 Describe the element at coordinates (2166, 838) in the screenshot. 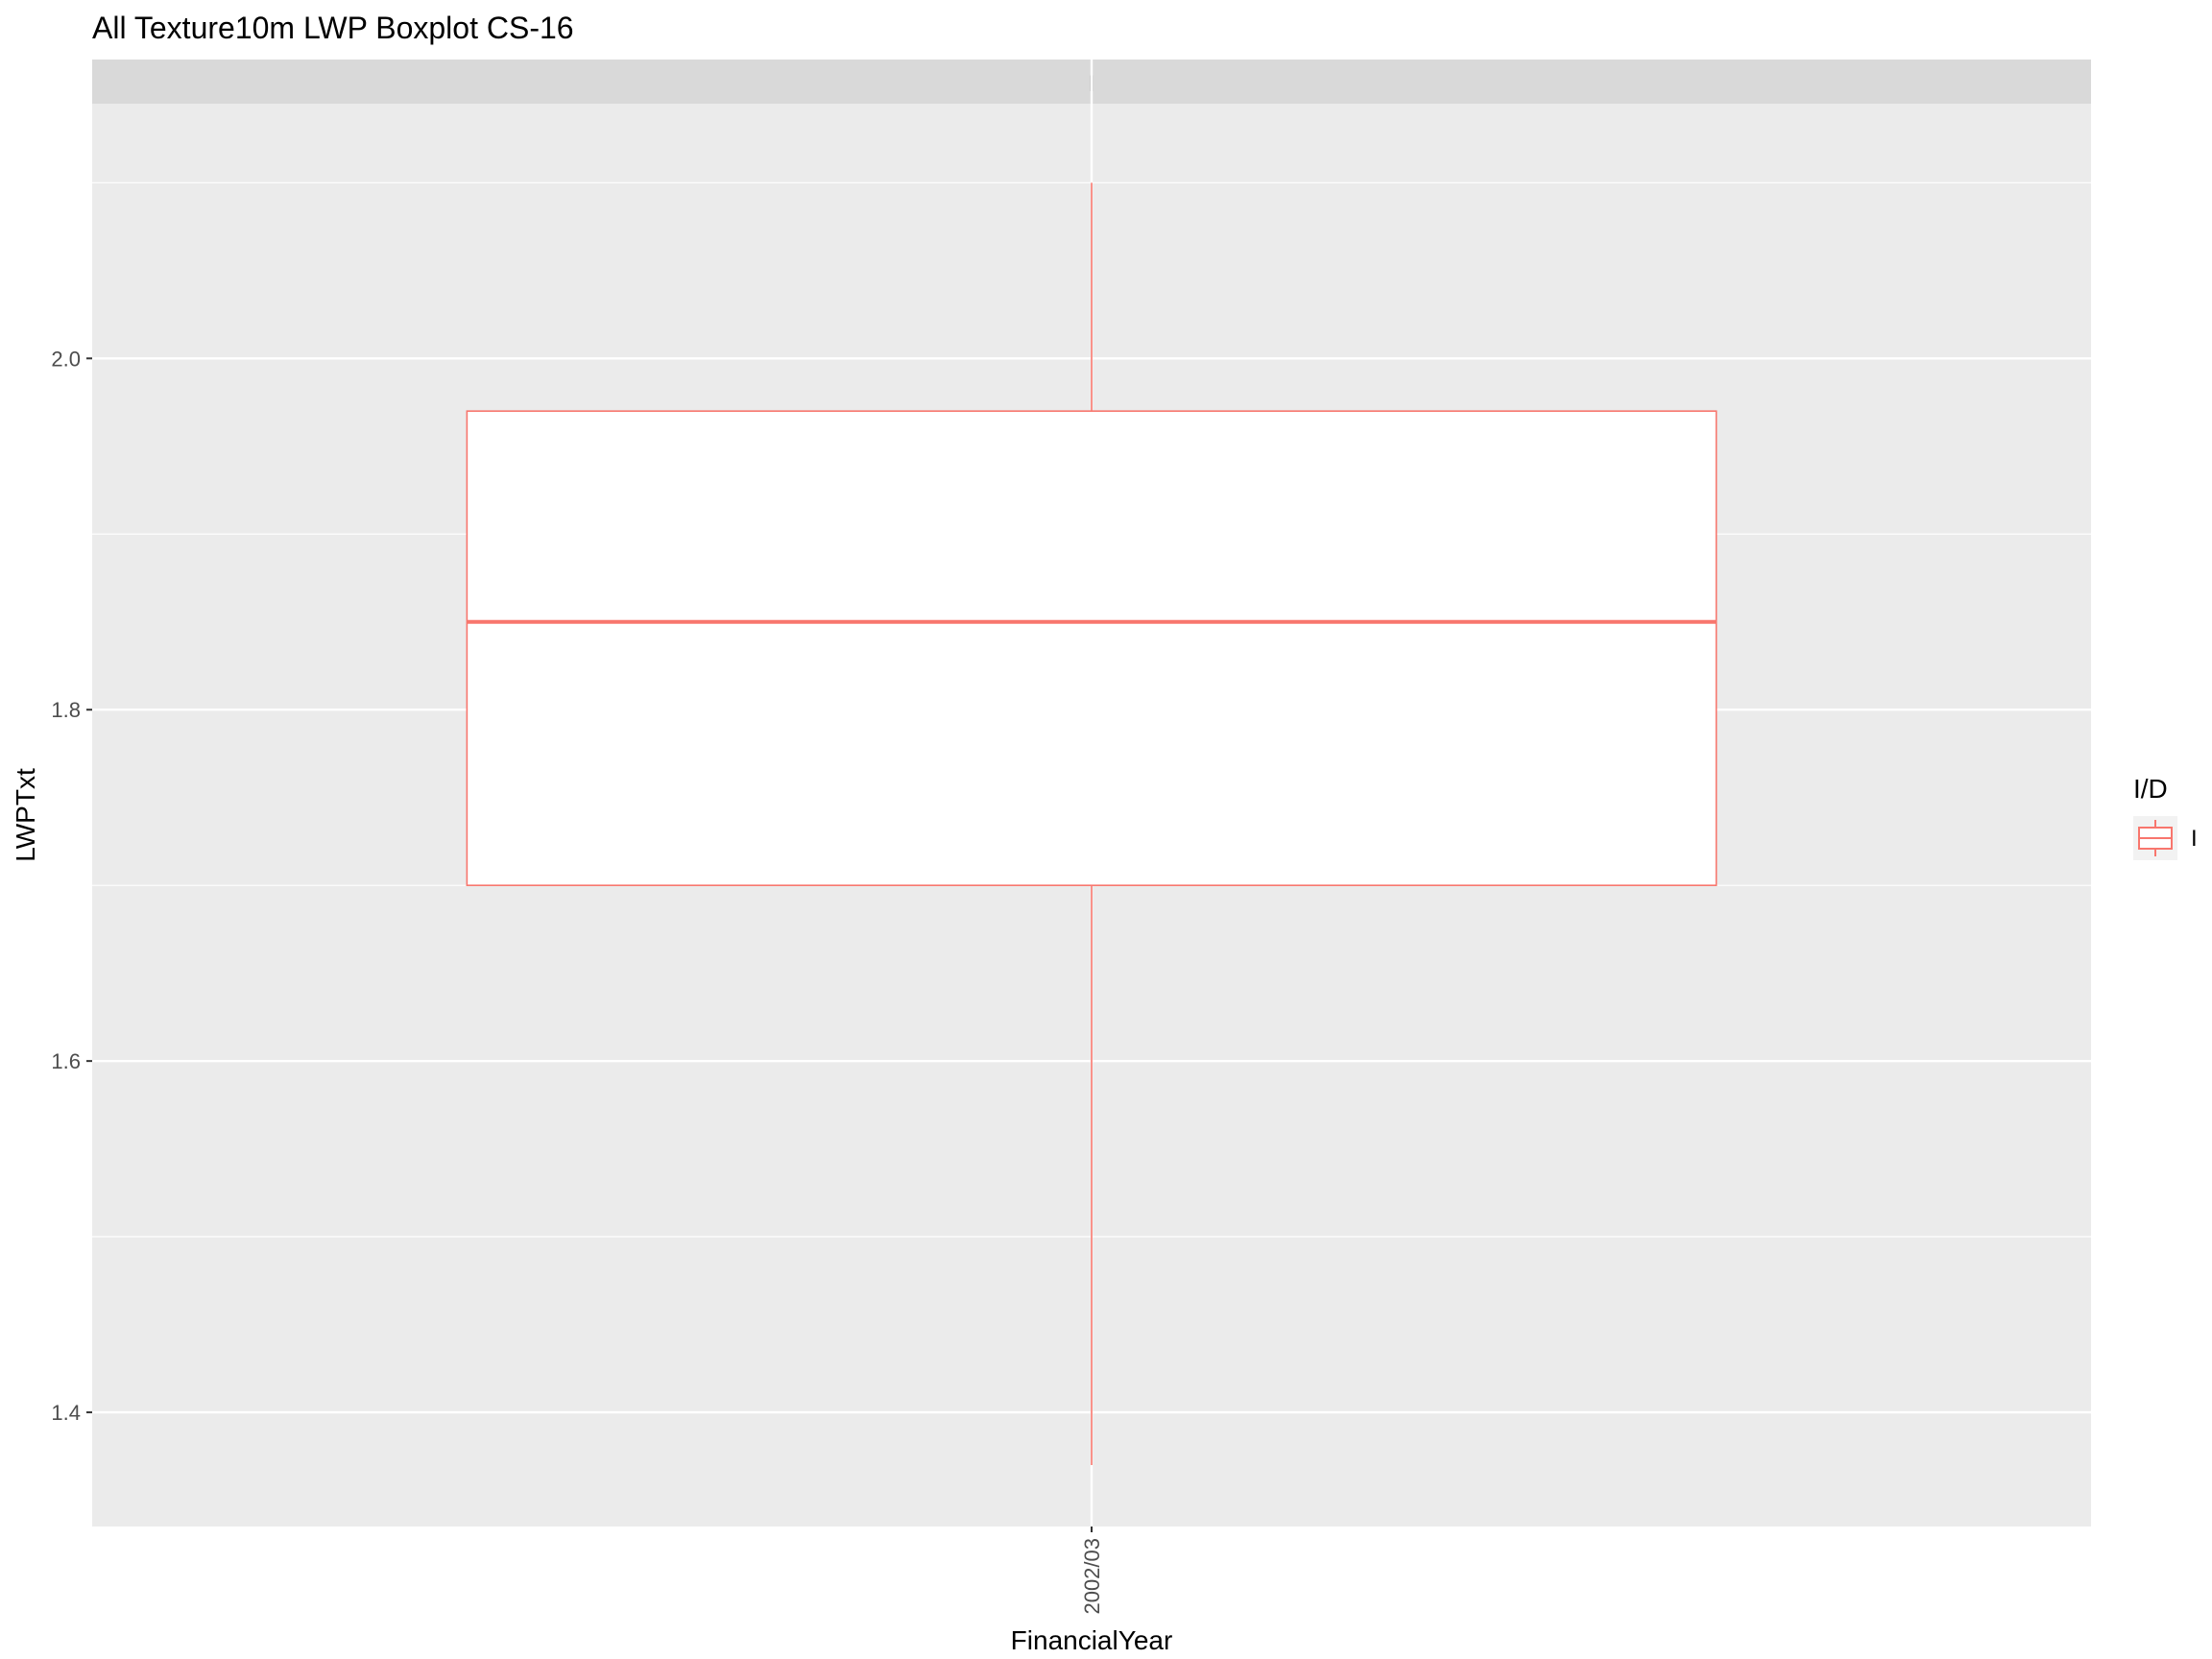

I see `legend-key-i: I` at that location.